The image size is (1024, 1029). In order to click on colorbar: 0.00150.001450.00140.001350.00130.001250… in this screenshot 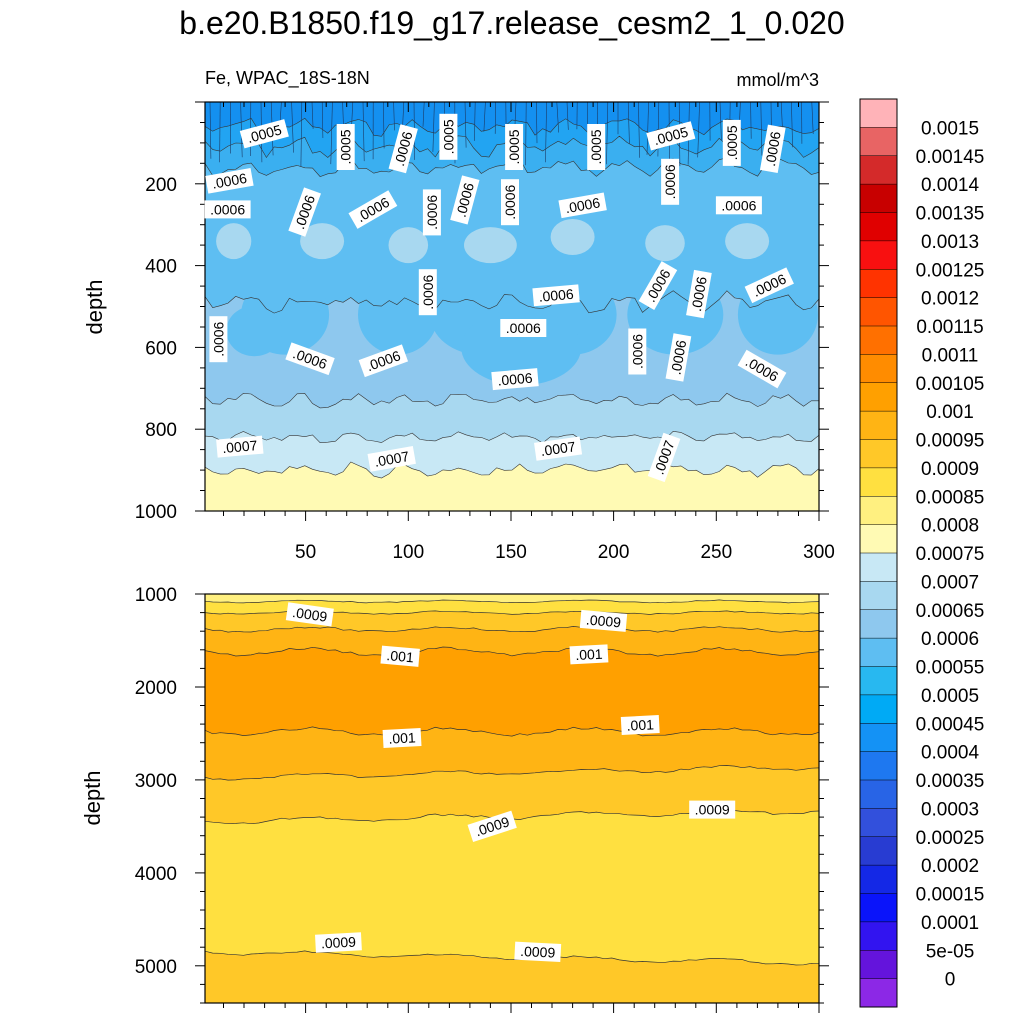, I will do `click(922, 553)`.